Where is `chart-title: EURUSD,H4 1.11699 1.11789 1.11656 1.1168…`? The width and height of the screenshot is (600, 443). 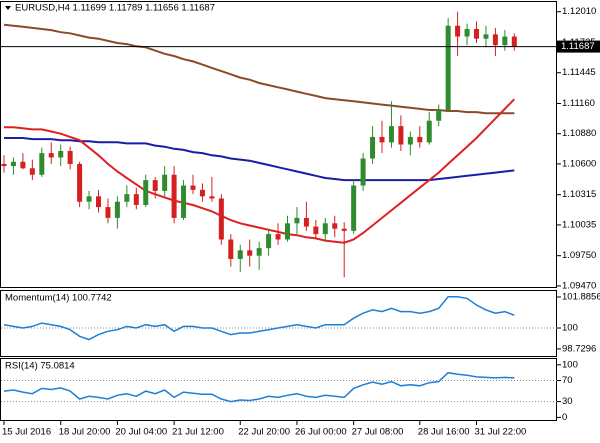
chart-title: EURUSD,H4 1.11699 1.11789 1.11656 1.1168… is located at coordinates (115, 8).